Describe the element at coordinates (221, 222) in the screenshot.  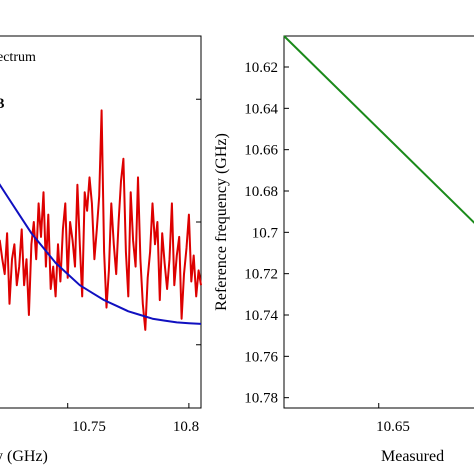
I see `right-y-axis-label: Reference frequency (GHz)` at that location.